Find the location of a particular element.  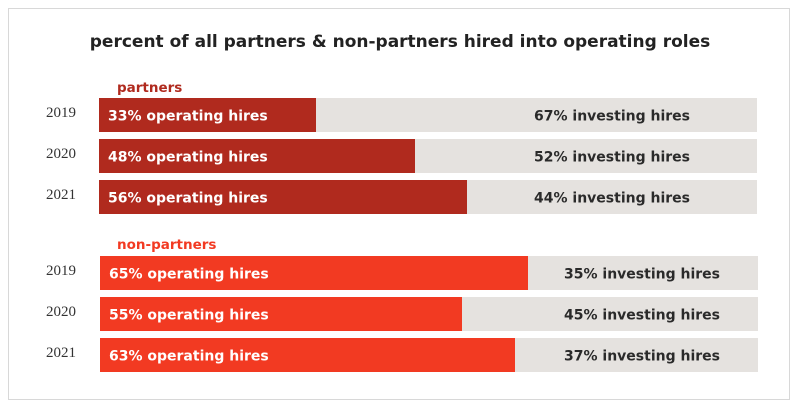

operating-segment: 48% operating hires is located at coordinates (257, 156).